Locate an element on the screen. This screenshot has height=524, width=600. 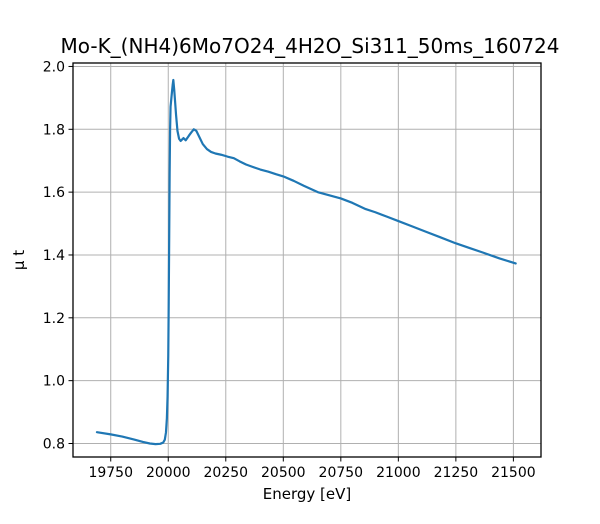
y-axis-ticks: 0.8 1.0 1.2 1.4 1.6 1.8 2.0 is located at coordinates (58, 255).